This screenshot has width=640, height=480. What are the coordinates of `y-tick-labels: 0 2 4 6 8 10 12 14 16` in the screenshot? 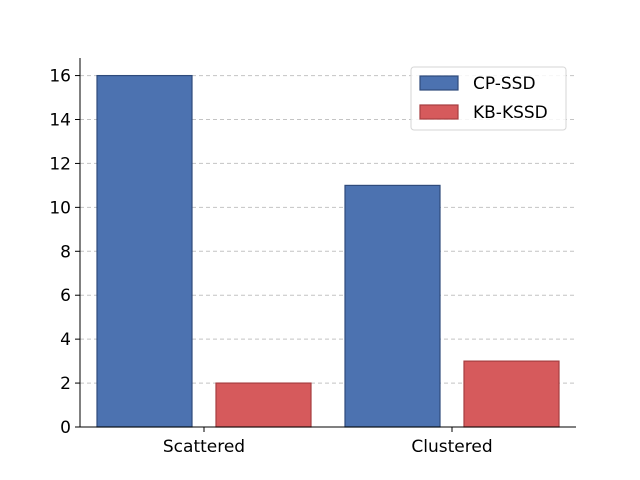 It's located at (60, 252).